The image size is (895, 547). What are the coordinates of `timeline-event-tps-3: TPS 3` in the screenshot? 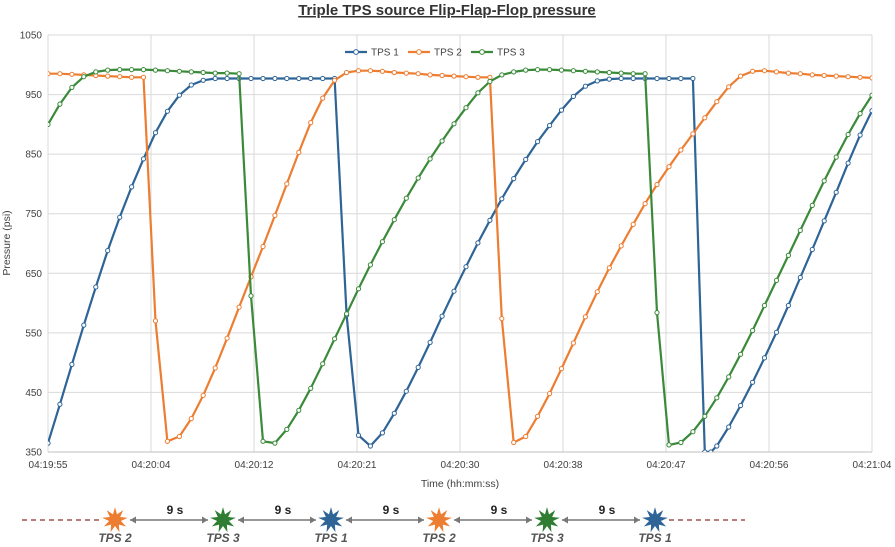 It's located at (223, 524).